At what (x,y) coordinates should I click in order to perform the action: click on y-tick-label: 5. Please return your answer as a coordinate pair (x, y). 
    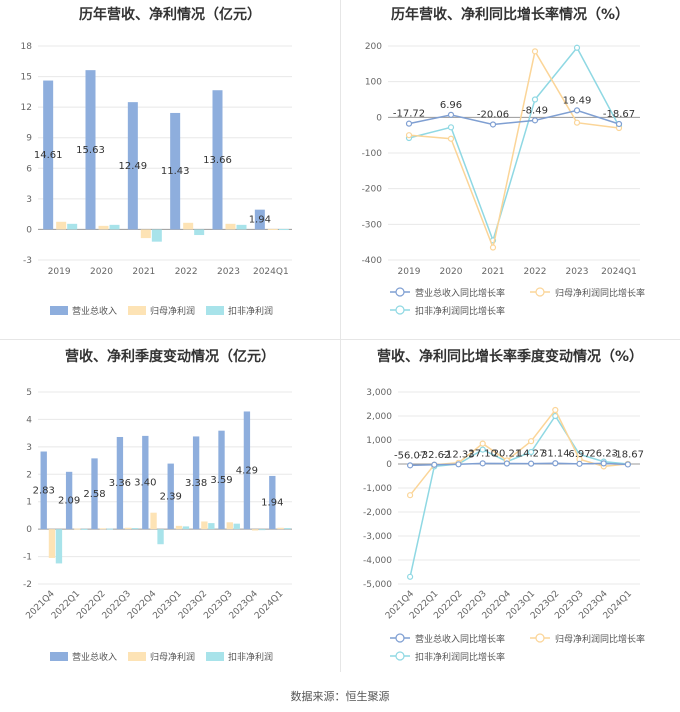
    Looking at the image, I should click on (29, 393).